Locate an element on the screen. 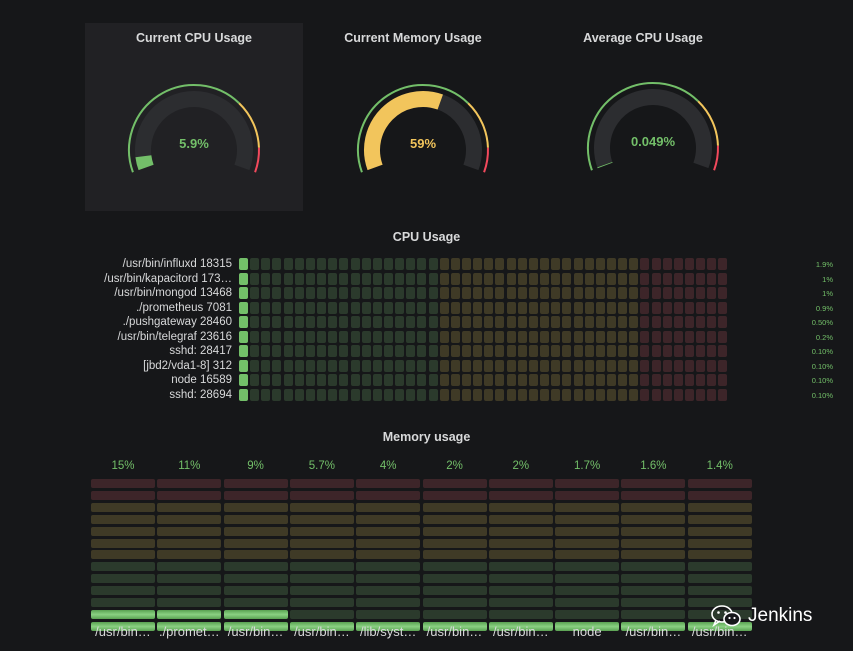  memory-bar-value: 2% is located at coordinates (521, 466).